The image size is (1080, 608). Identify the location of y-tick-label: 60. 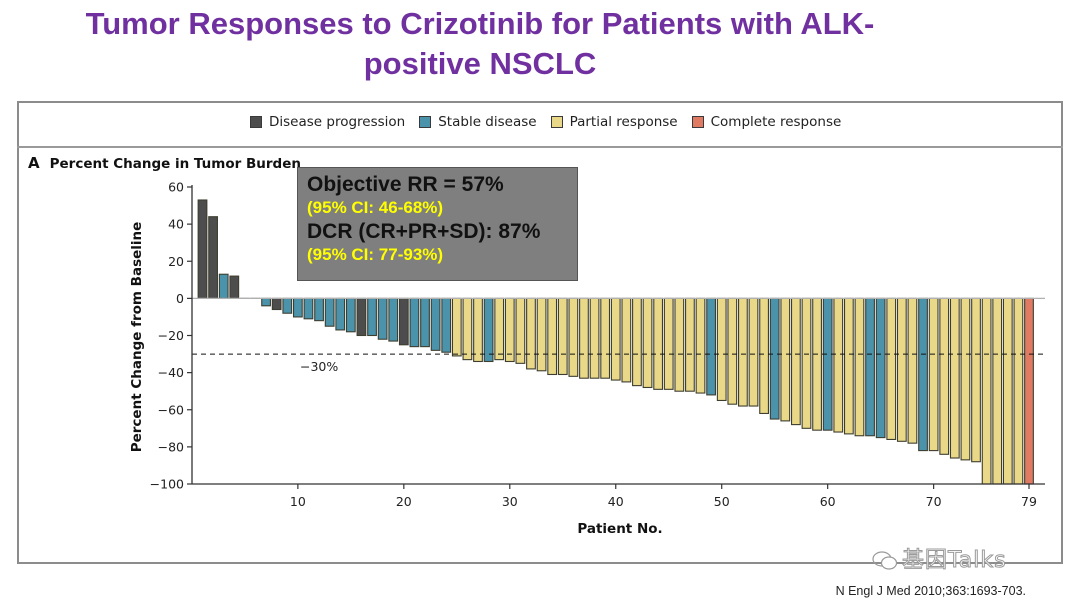
(176, 187).